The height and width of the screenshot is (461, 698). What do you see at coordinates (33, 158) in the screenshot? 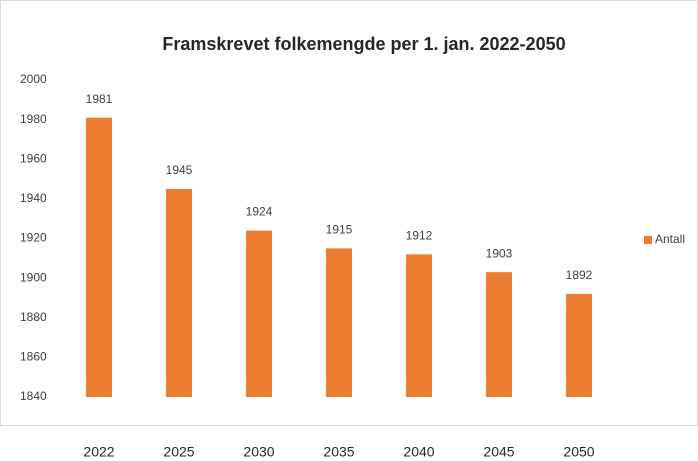
I see `y-tick-label: 1960` at bounding box center [33, 158].